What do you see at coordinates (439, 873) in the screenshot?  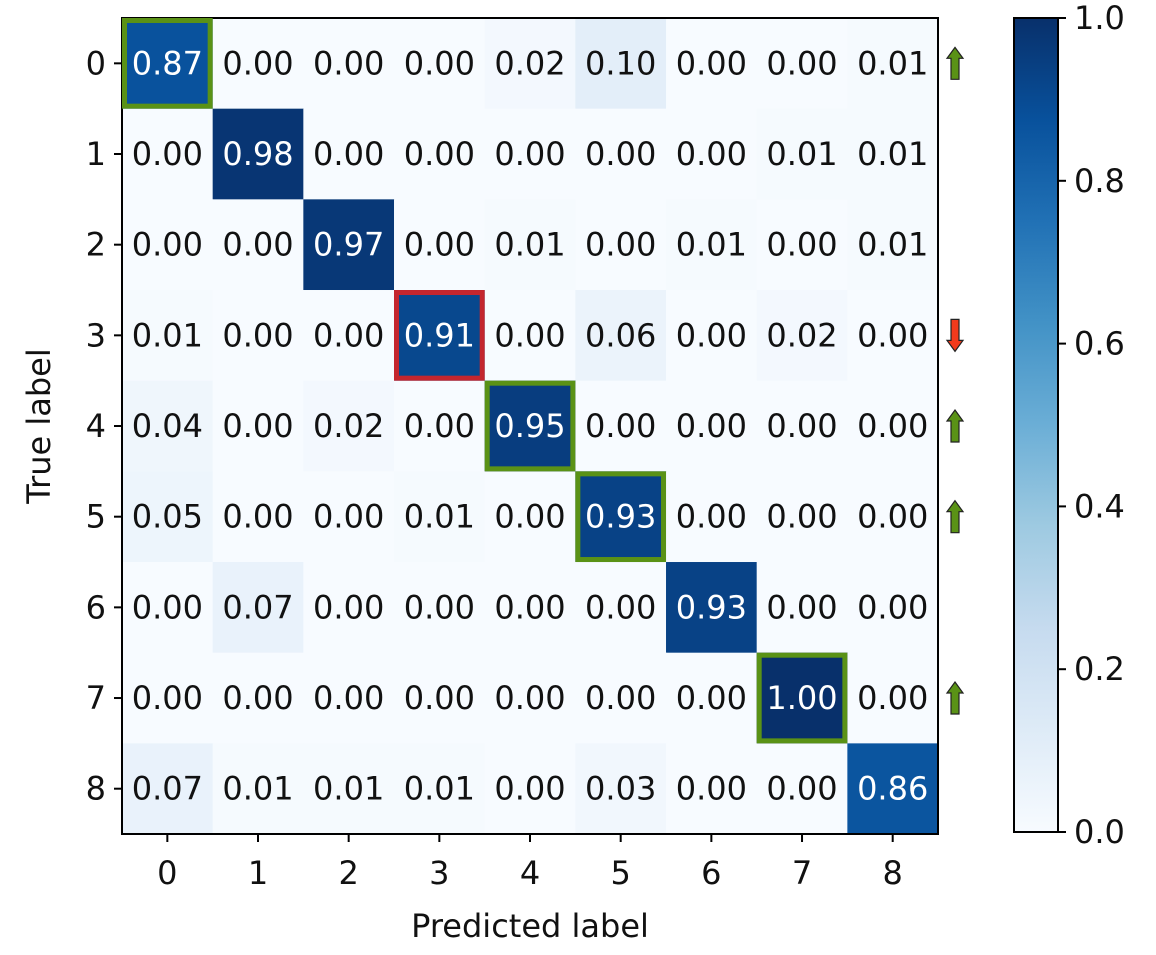 I see `x-tick-label: 3` at bounding box center [439, 873].